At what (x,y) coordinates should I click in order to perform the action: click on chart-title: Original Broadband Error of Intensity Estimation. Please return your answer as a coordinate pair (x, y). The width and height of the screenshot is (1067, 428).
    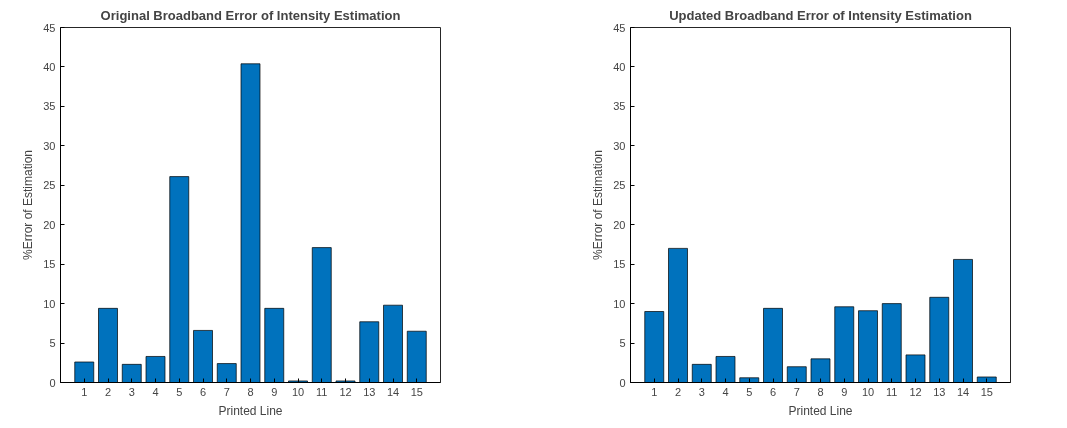
    Looking at the image, I should click on (250, 15).